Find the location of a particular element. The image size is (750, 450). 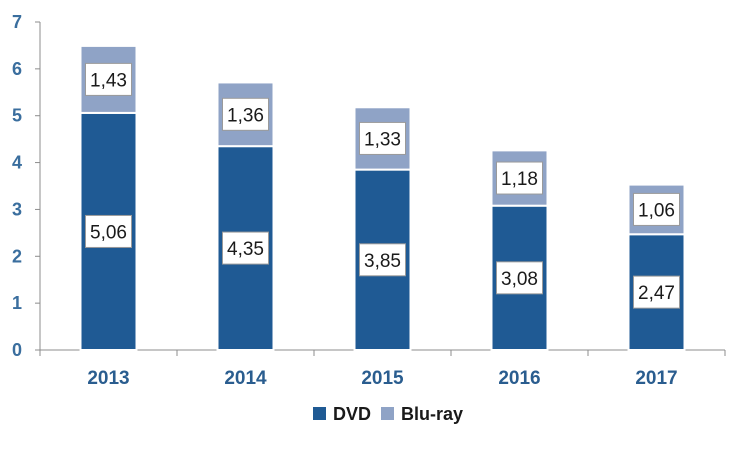

y-tick-label: 7 is located at coordinates (17, 22).